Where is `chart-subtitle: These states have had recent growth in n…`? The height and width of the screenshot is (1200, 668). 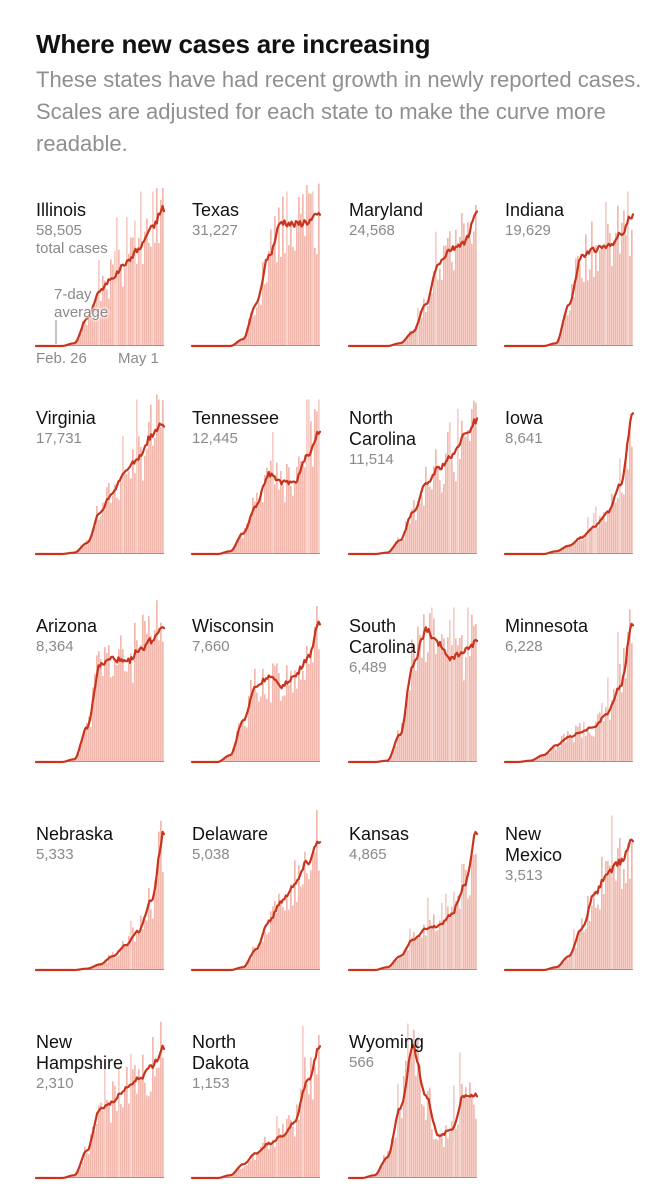 chart-subtitle: These states have had recent growth in n… is located at coordinates (339, 111).